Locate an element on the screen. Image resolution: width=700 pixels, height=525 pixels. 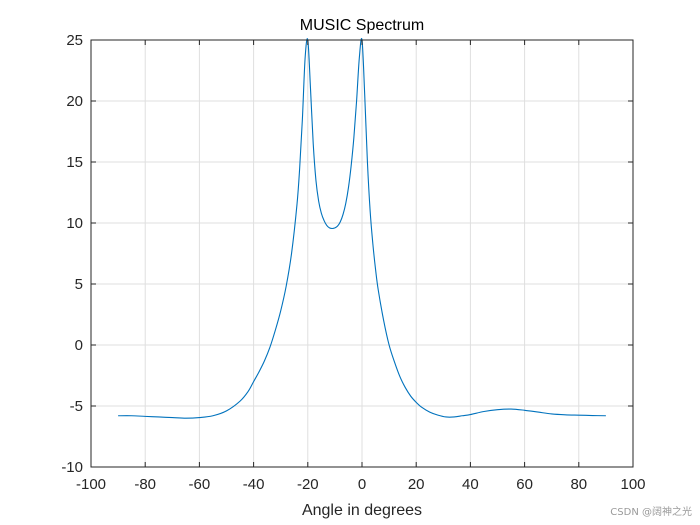
x-axis-label: Angle in degrees is located at coordinates (362, 510).